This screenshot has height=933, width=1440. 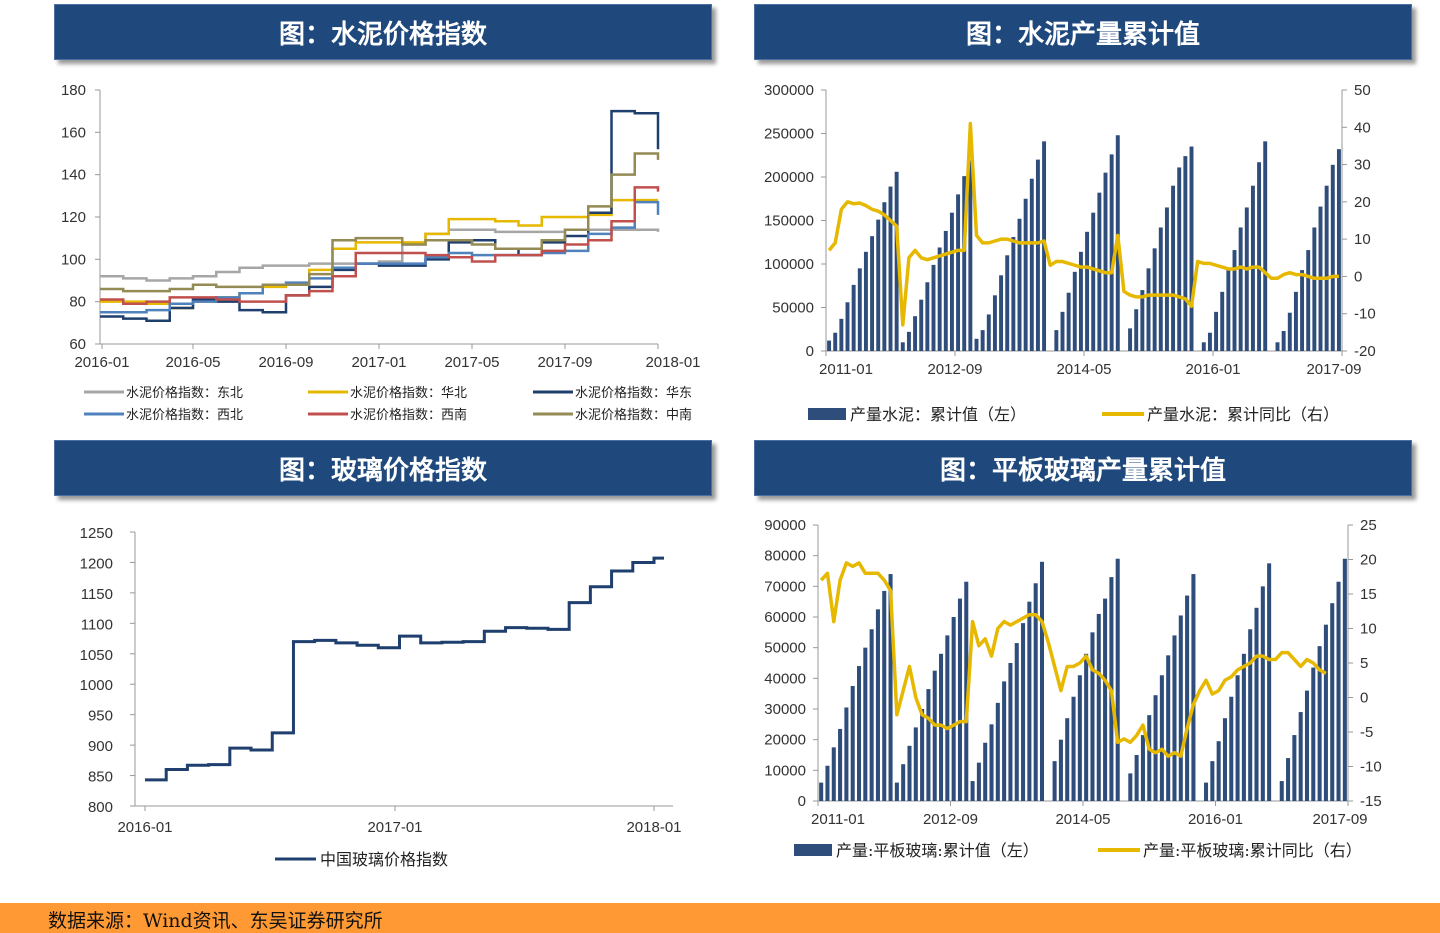 What do you see at coordinates (77, 344) in the screenshot?
I see `y-tick-label: 60` at bounding box center [77, 344].